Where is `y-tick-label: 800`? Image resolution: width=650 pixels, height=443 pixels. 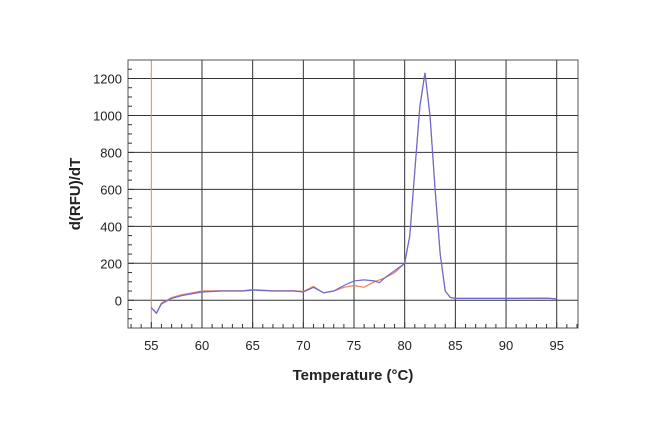
y-tick-label: 800 is located at coordinates (111, 152).